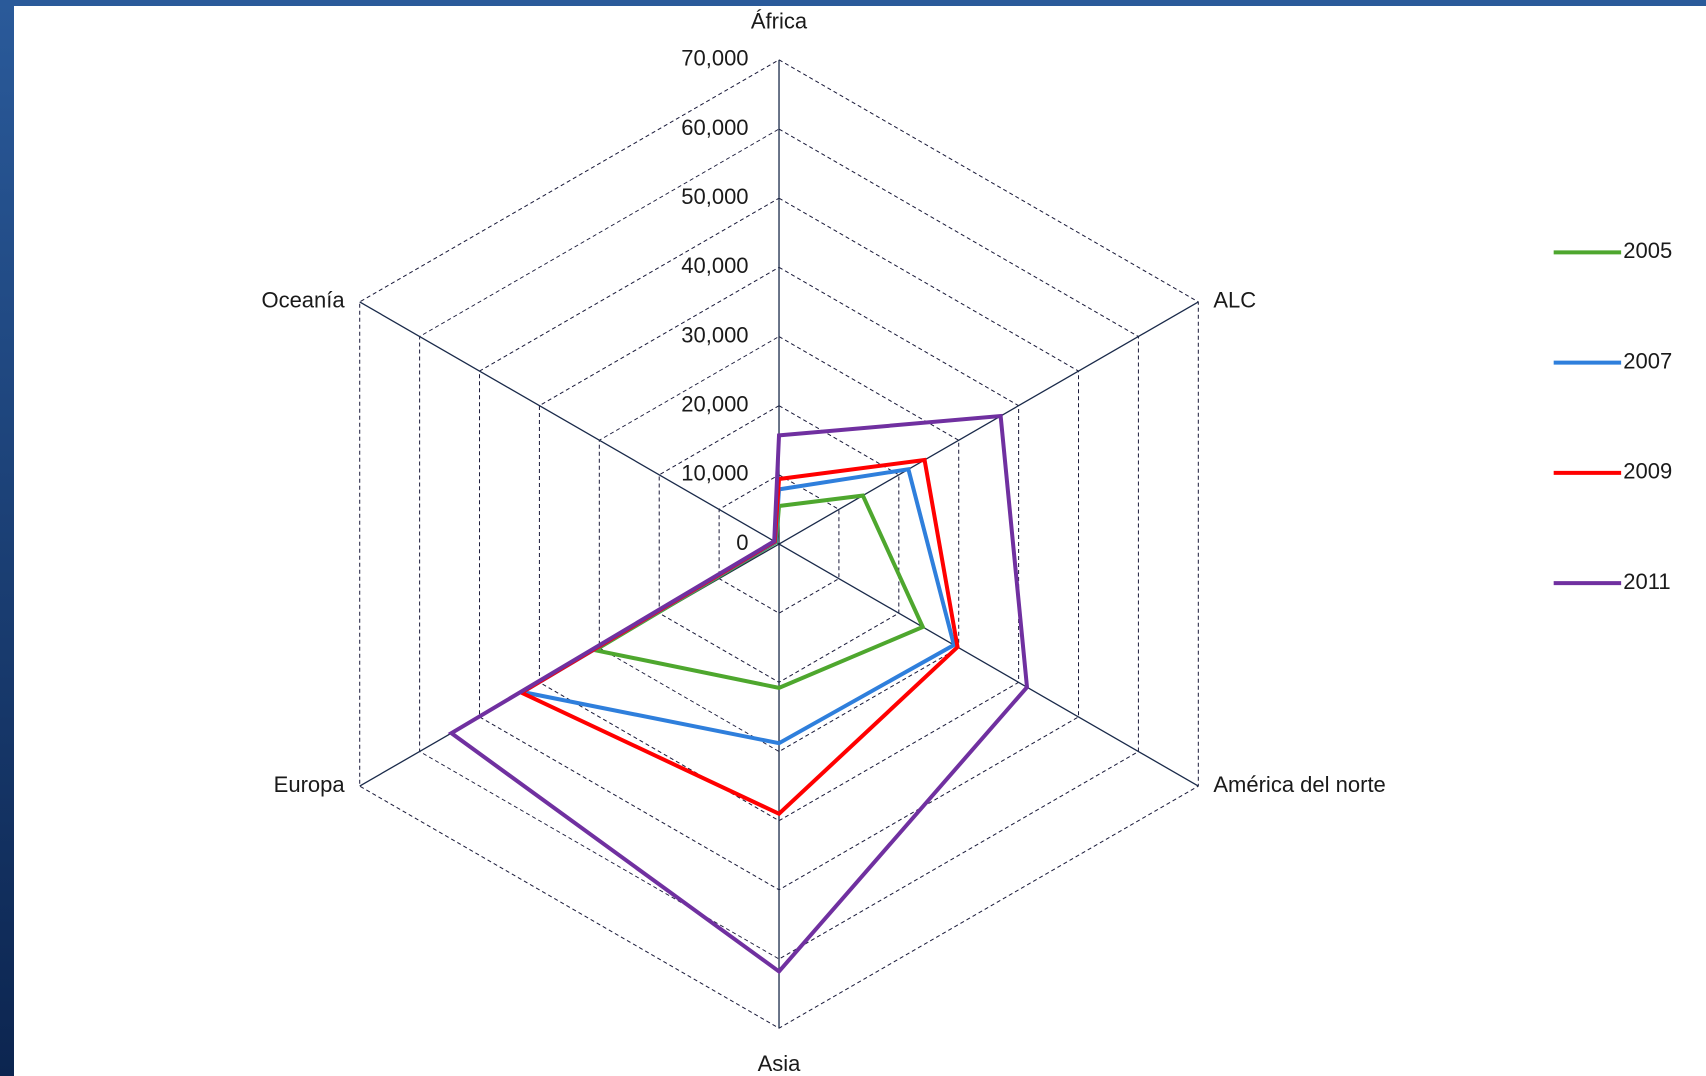 The image size is (1706, 1076). What do you see at coordinates (1647, 471) in the screenshot?
I see `legend-label: 2009` at bounding box center [1647, 471].